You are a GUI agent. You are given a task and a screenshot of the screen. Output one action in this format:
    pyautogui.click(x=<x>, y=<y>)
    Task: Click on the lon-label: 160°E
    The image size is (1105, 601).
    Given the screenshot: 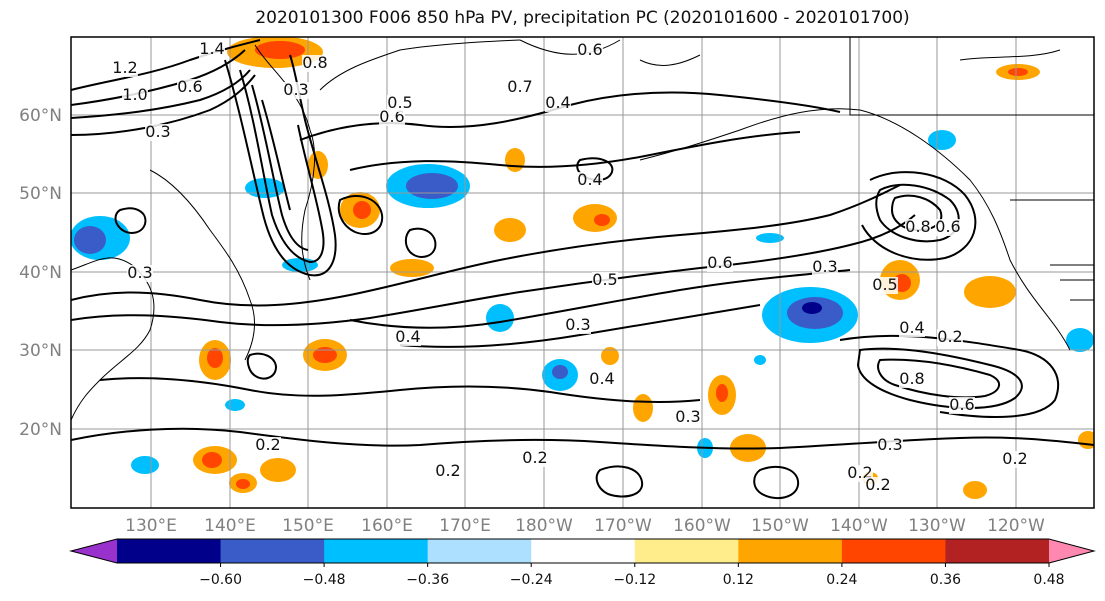 What is the action you would take?
    pyautogui.click(x=387, y=526)
    